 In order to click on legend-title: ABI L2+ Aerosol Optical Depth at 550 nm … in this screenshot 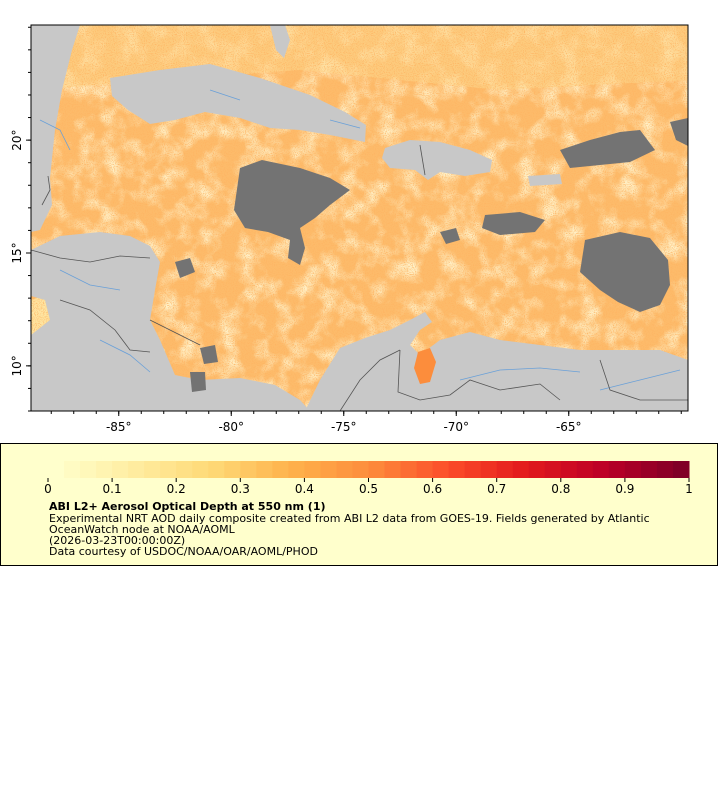, I will do `click(187, 506)`.